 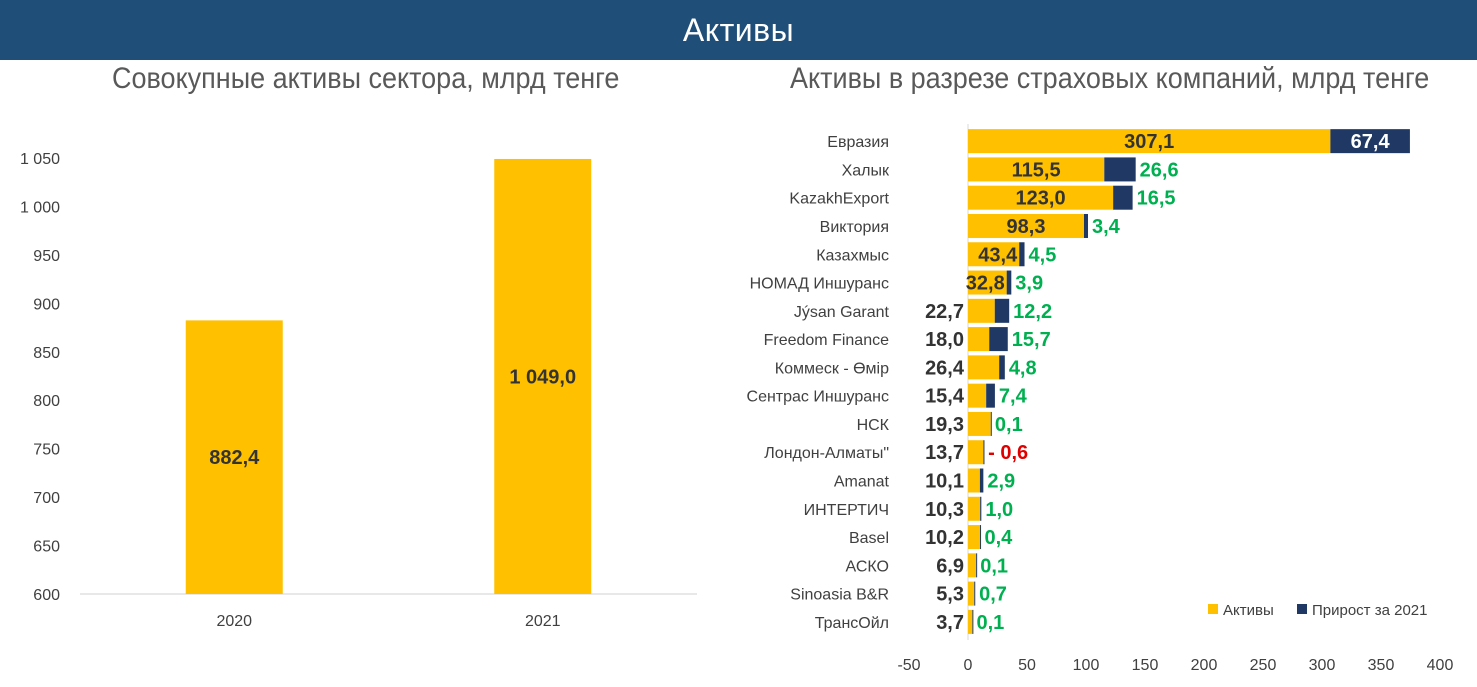 I want to click on section-banner: Активы, so click(x=738, y=30).